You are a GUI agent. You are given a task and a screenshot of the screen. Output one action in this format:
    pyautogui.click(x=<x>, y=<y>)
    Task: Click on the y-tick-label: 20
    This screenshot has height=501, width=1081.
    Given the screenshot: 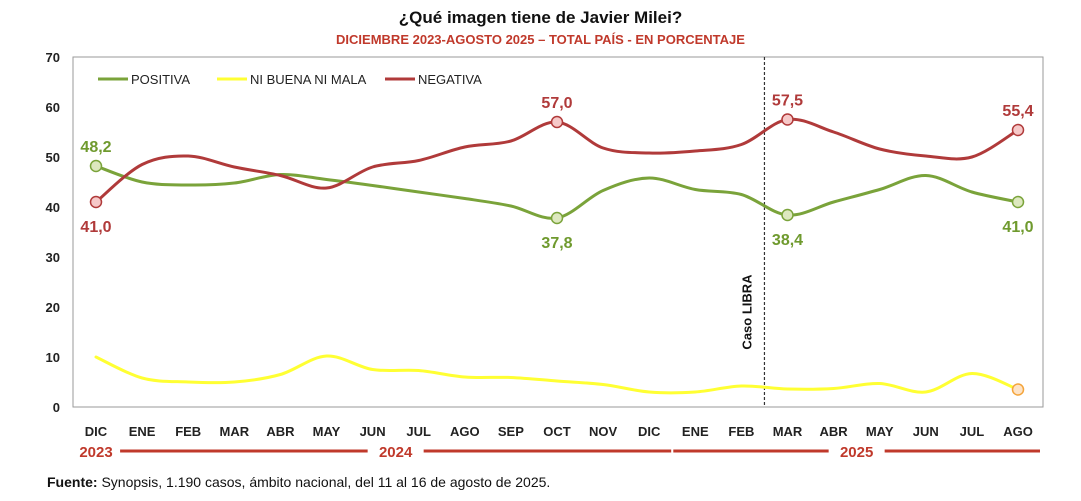 What is the action you would take?
    pyautogui.click(x=53, y=307)
    